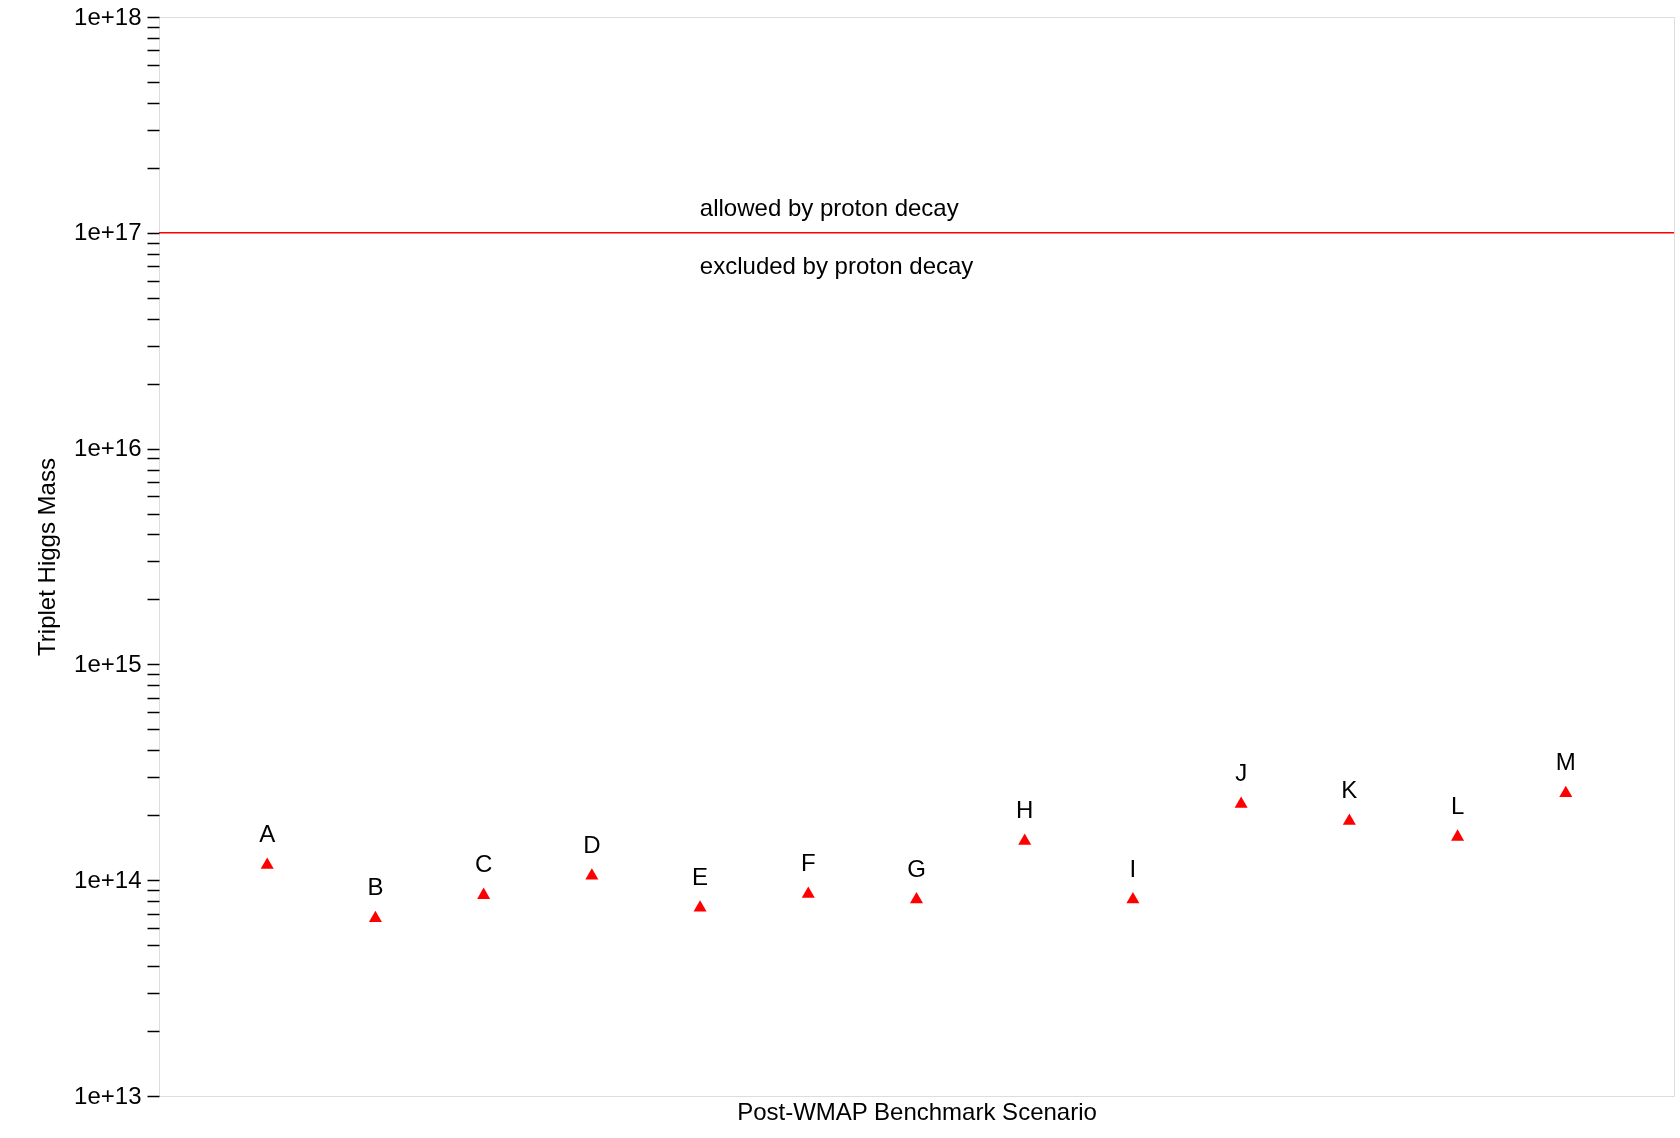  Describe the element at coordinates (1025, 810) in the screenshot. I see `annotation: H` at that location.